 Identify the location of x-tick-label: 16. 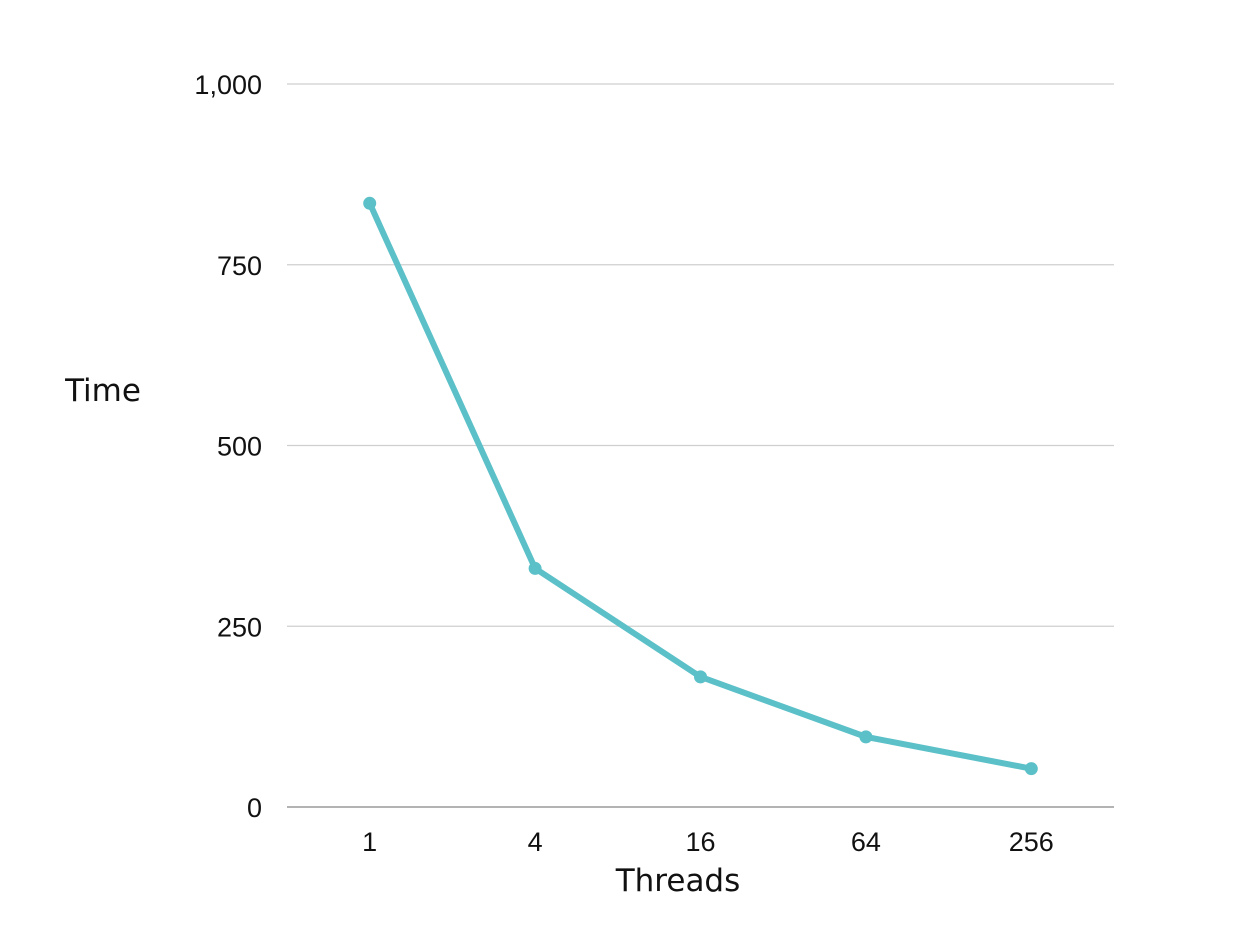
(700, 842).